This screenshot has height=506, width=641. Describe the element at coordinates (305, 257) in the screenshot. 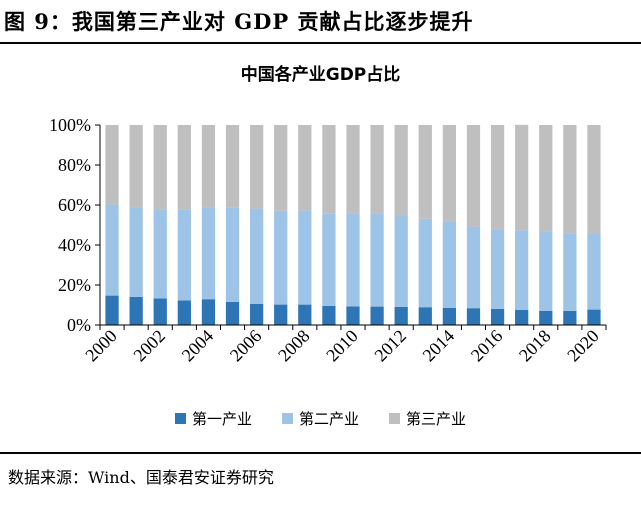

I see `bar-segment-2008-s1` at that location.